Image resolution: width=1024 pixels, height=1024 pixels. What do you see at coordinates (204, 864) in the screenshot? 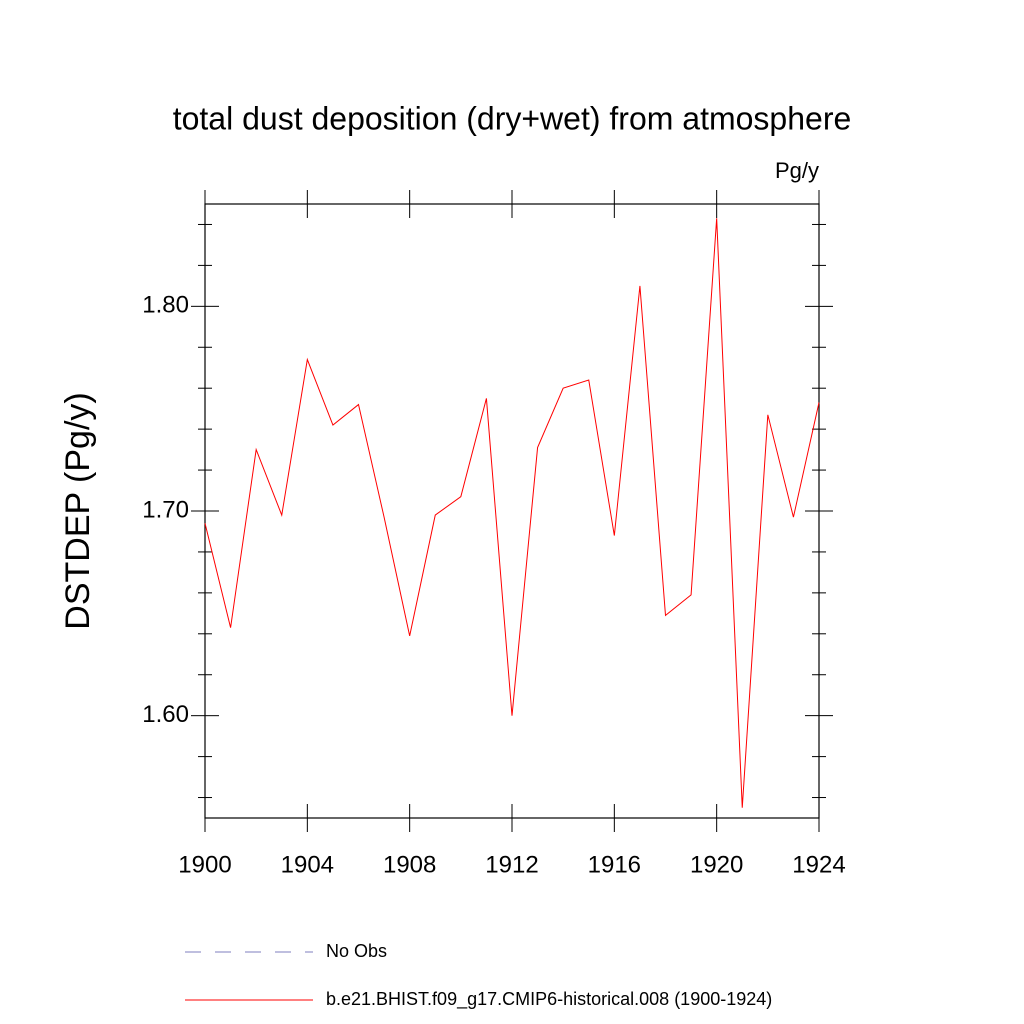
I see `x-tick-label: 1900` at bounding box center [204, 864].